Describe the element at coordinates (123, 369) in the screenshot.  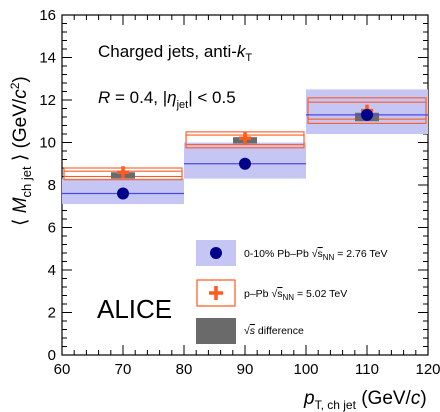
I see `x-tick-label: 70` at that location.